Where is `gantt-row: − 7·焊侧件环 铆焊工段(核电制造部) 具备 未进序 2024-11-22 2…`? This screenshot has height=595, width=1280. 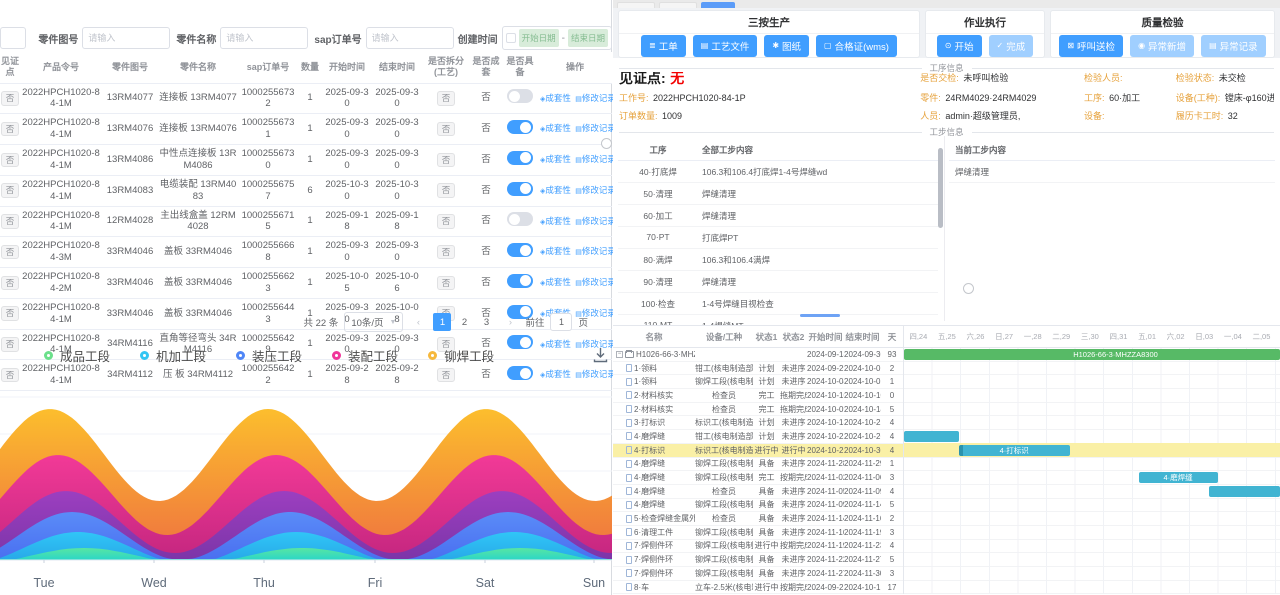 gantt-row: − 7·焊侧件环 铆焊工段(核电制造部) 具备 未进序 2024-11-22 2… is located at coordinates (946, 559).